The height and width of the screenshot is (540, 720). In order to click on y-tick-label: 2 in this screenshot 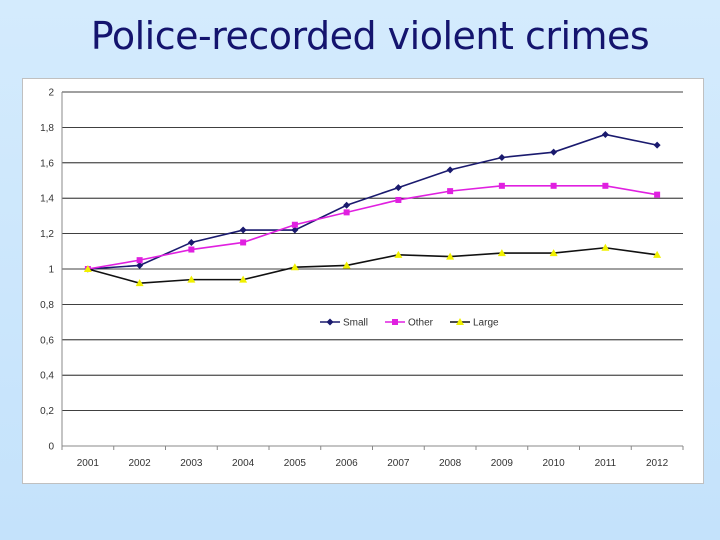, I will do `click(51, 93)`.